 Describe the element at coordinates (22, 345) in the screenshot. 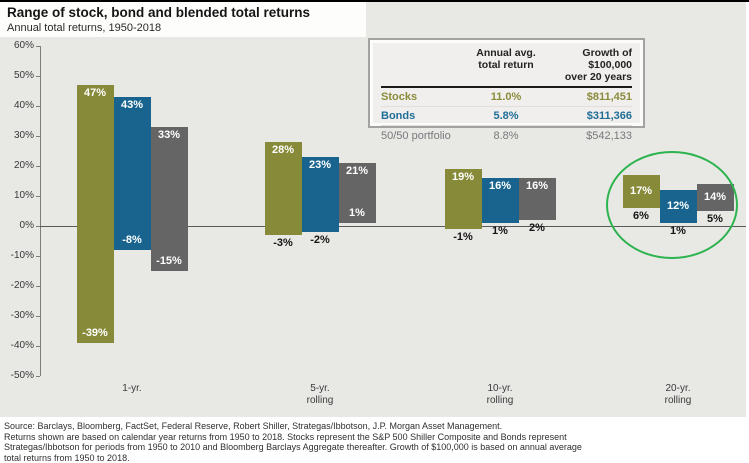

I see `y-axis-tick-label: -40%` at that location.